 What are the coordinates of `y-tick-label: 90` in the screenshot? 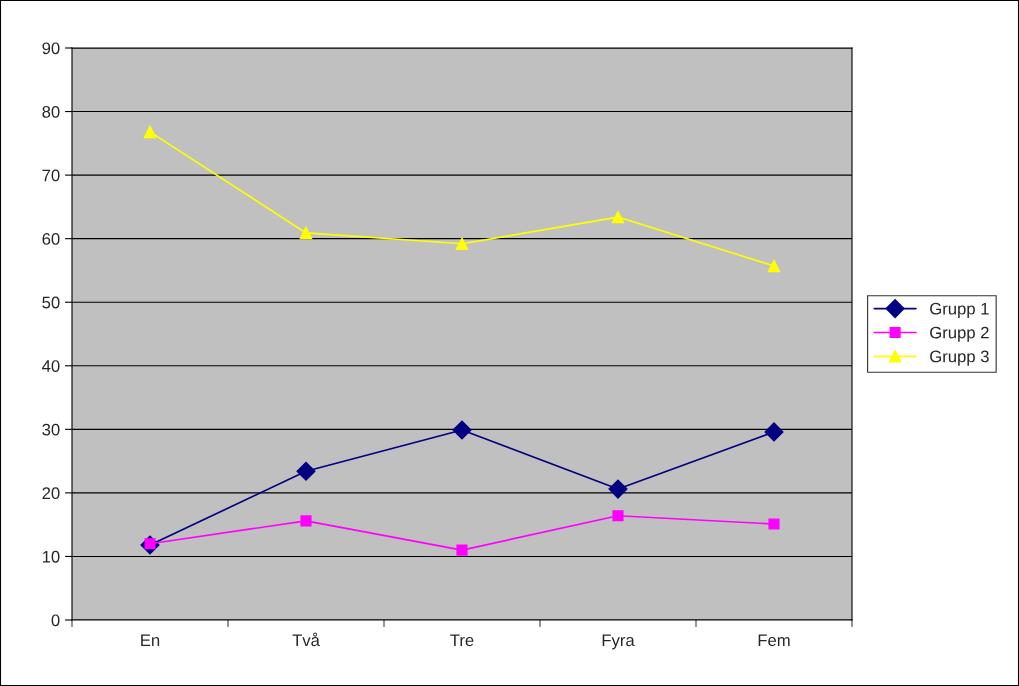 It's located at (51, 48).